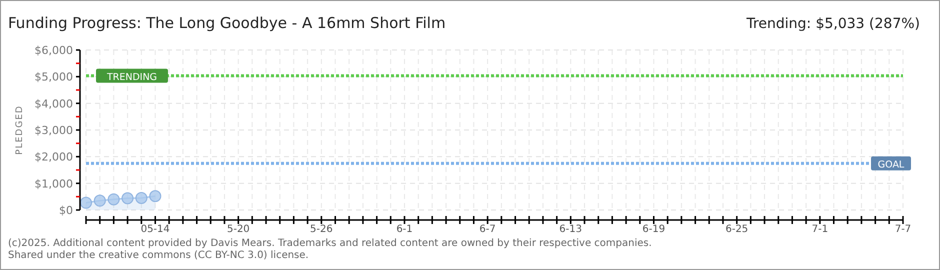  I want to click on y-tick-label: $3,000, so click(53, 130).